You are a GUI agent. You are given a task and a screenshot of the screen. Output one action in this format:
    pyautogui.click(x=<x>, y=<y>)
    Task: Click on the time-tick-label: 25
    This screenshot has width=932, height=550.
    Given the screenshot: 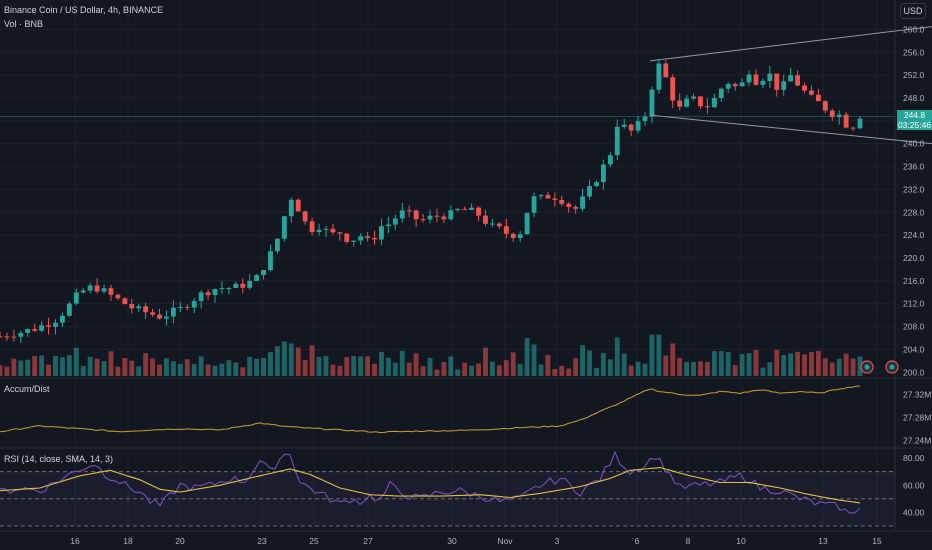 What is the action you would take?
    pyautogui.click(x=314, y=541)
    